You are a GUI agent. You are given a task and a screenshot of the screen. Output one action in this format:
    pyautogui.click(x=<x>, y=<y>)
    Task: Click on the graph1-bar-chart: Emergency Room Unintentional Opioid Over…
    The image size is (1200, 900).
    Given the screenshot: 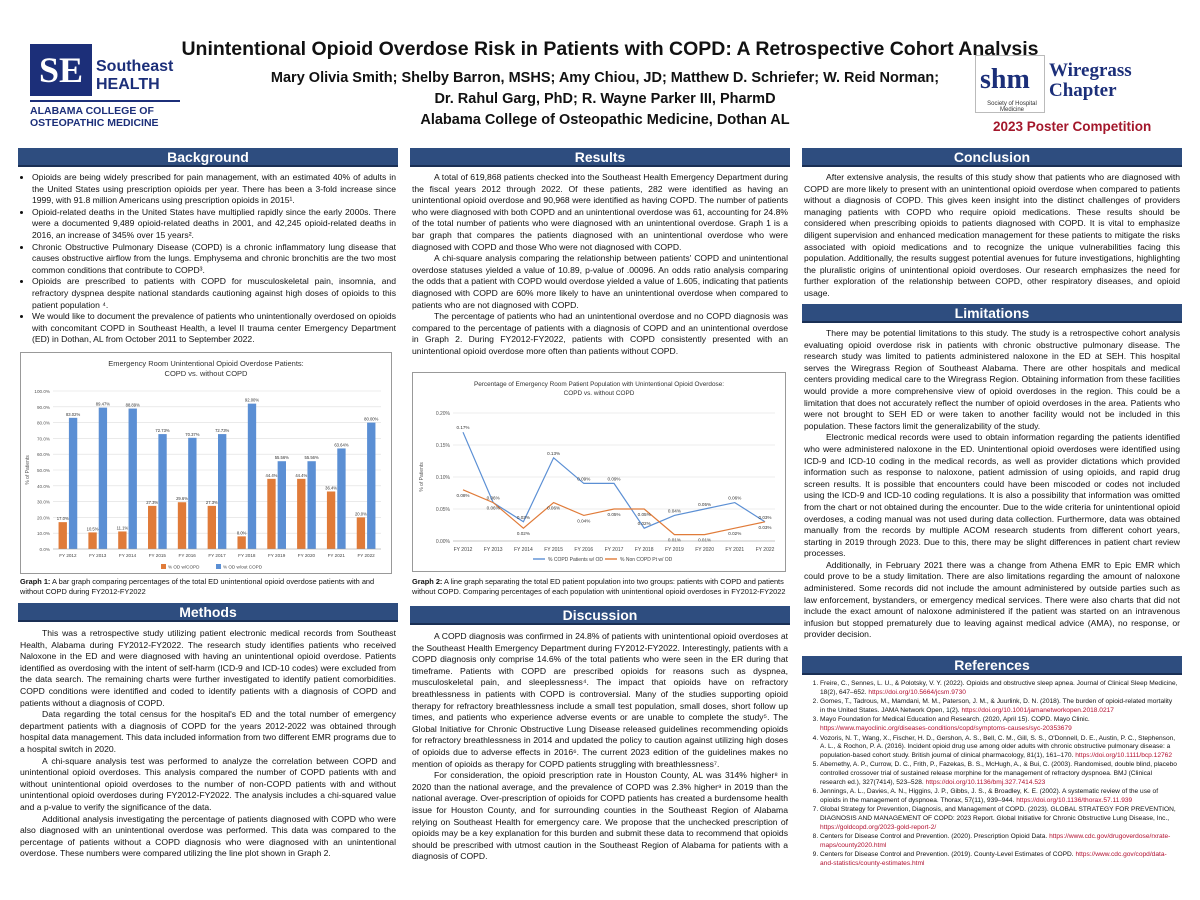 What is the action you would take?
    pyautogui.click(x=203, y=464)
    